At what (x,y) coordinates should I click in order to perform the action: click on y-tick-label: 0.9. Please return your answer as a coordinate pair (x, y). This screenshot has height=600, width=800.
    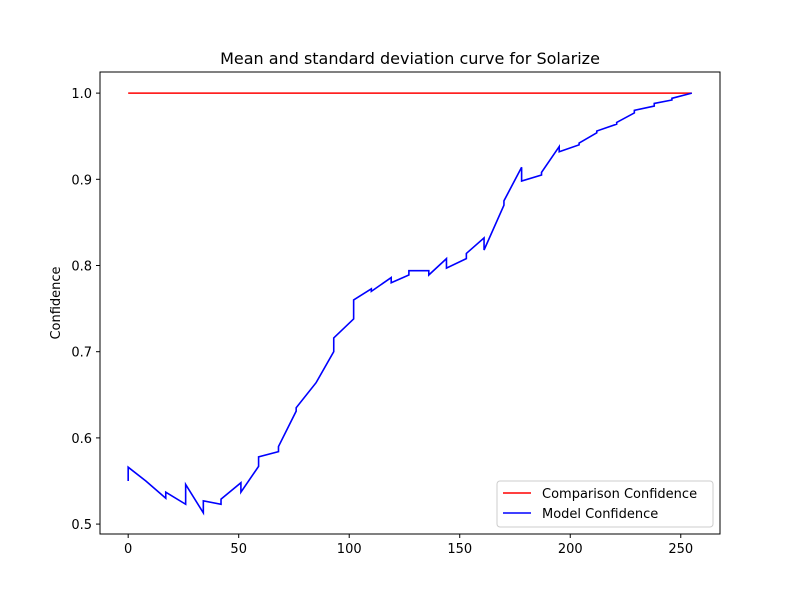
    Looking at the image, I should click on (81, 180).